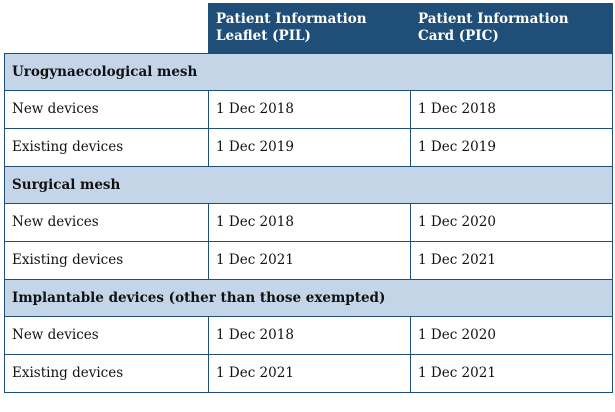  I want to click on pic-date: 1 Dec 2018, so click(511, 109).